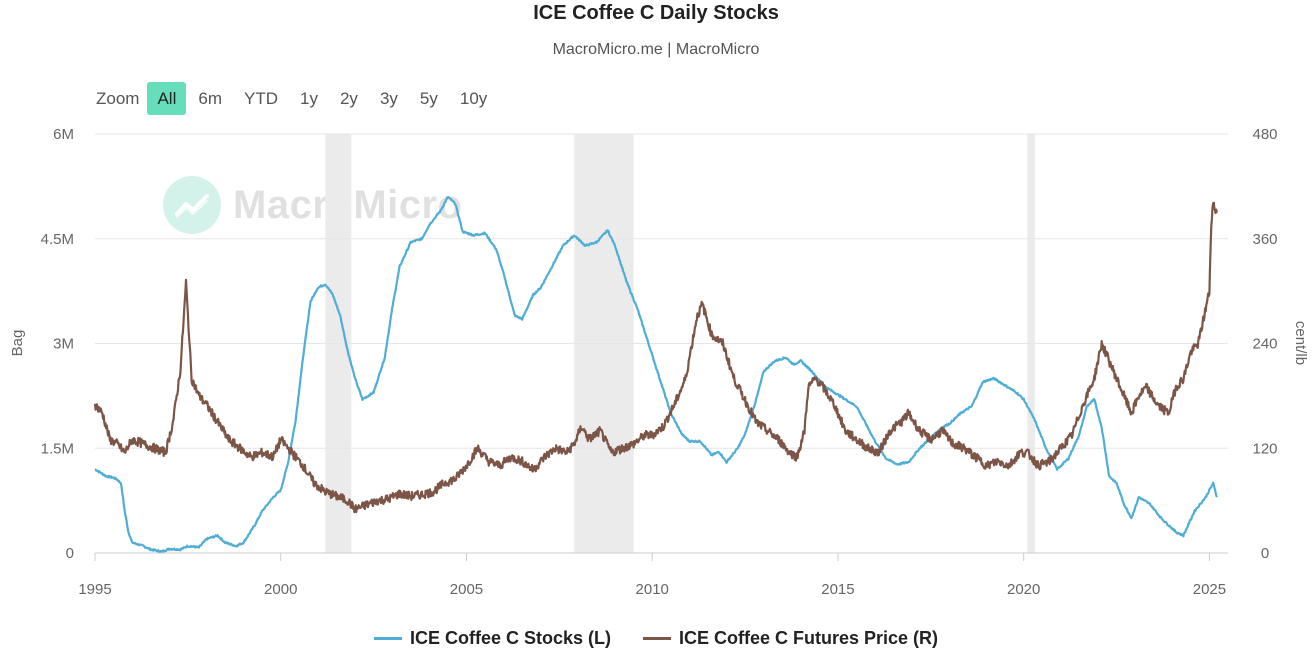 The image size is (1312, 669). Describe the element at coordinates (297, 98) in the screenshot. I see `zoom-toolbar: Zoom All 6m YTD 1y 2y 3y 5y 10y` at that location.